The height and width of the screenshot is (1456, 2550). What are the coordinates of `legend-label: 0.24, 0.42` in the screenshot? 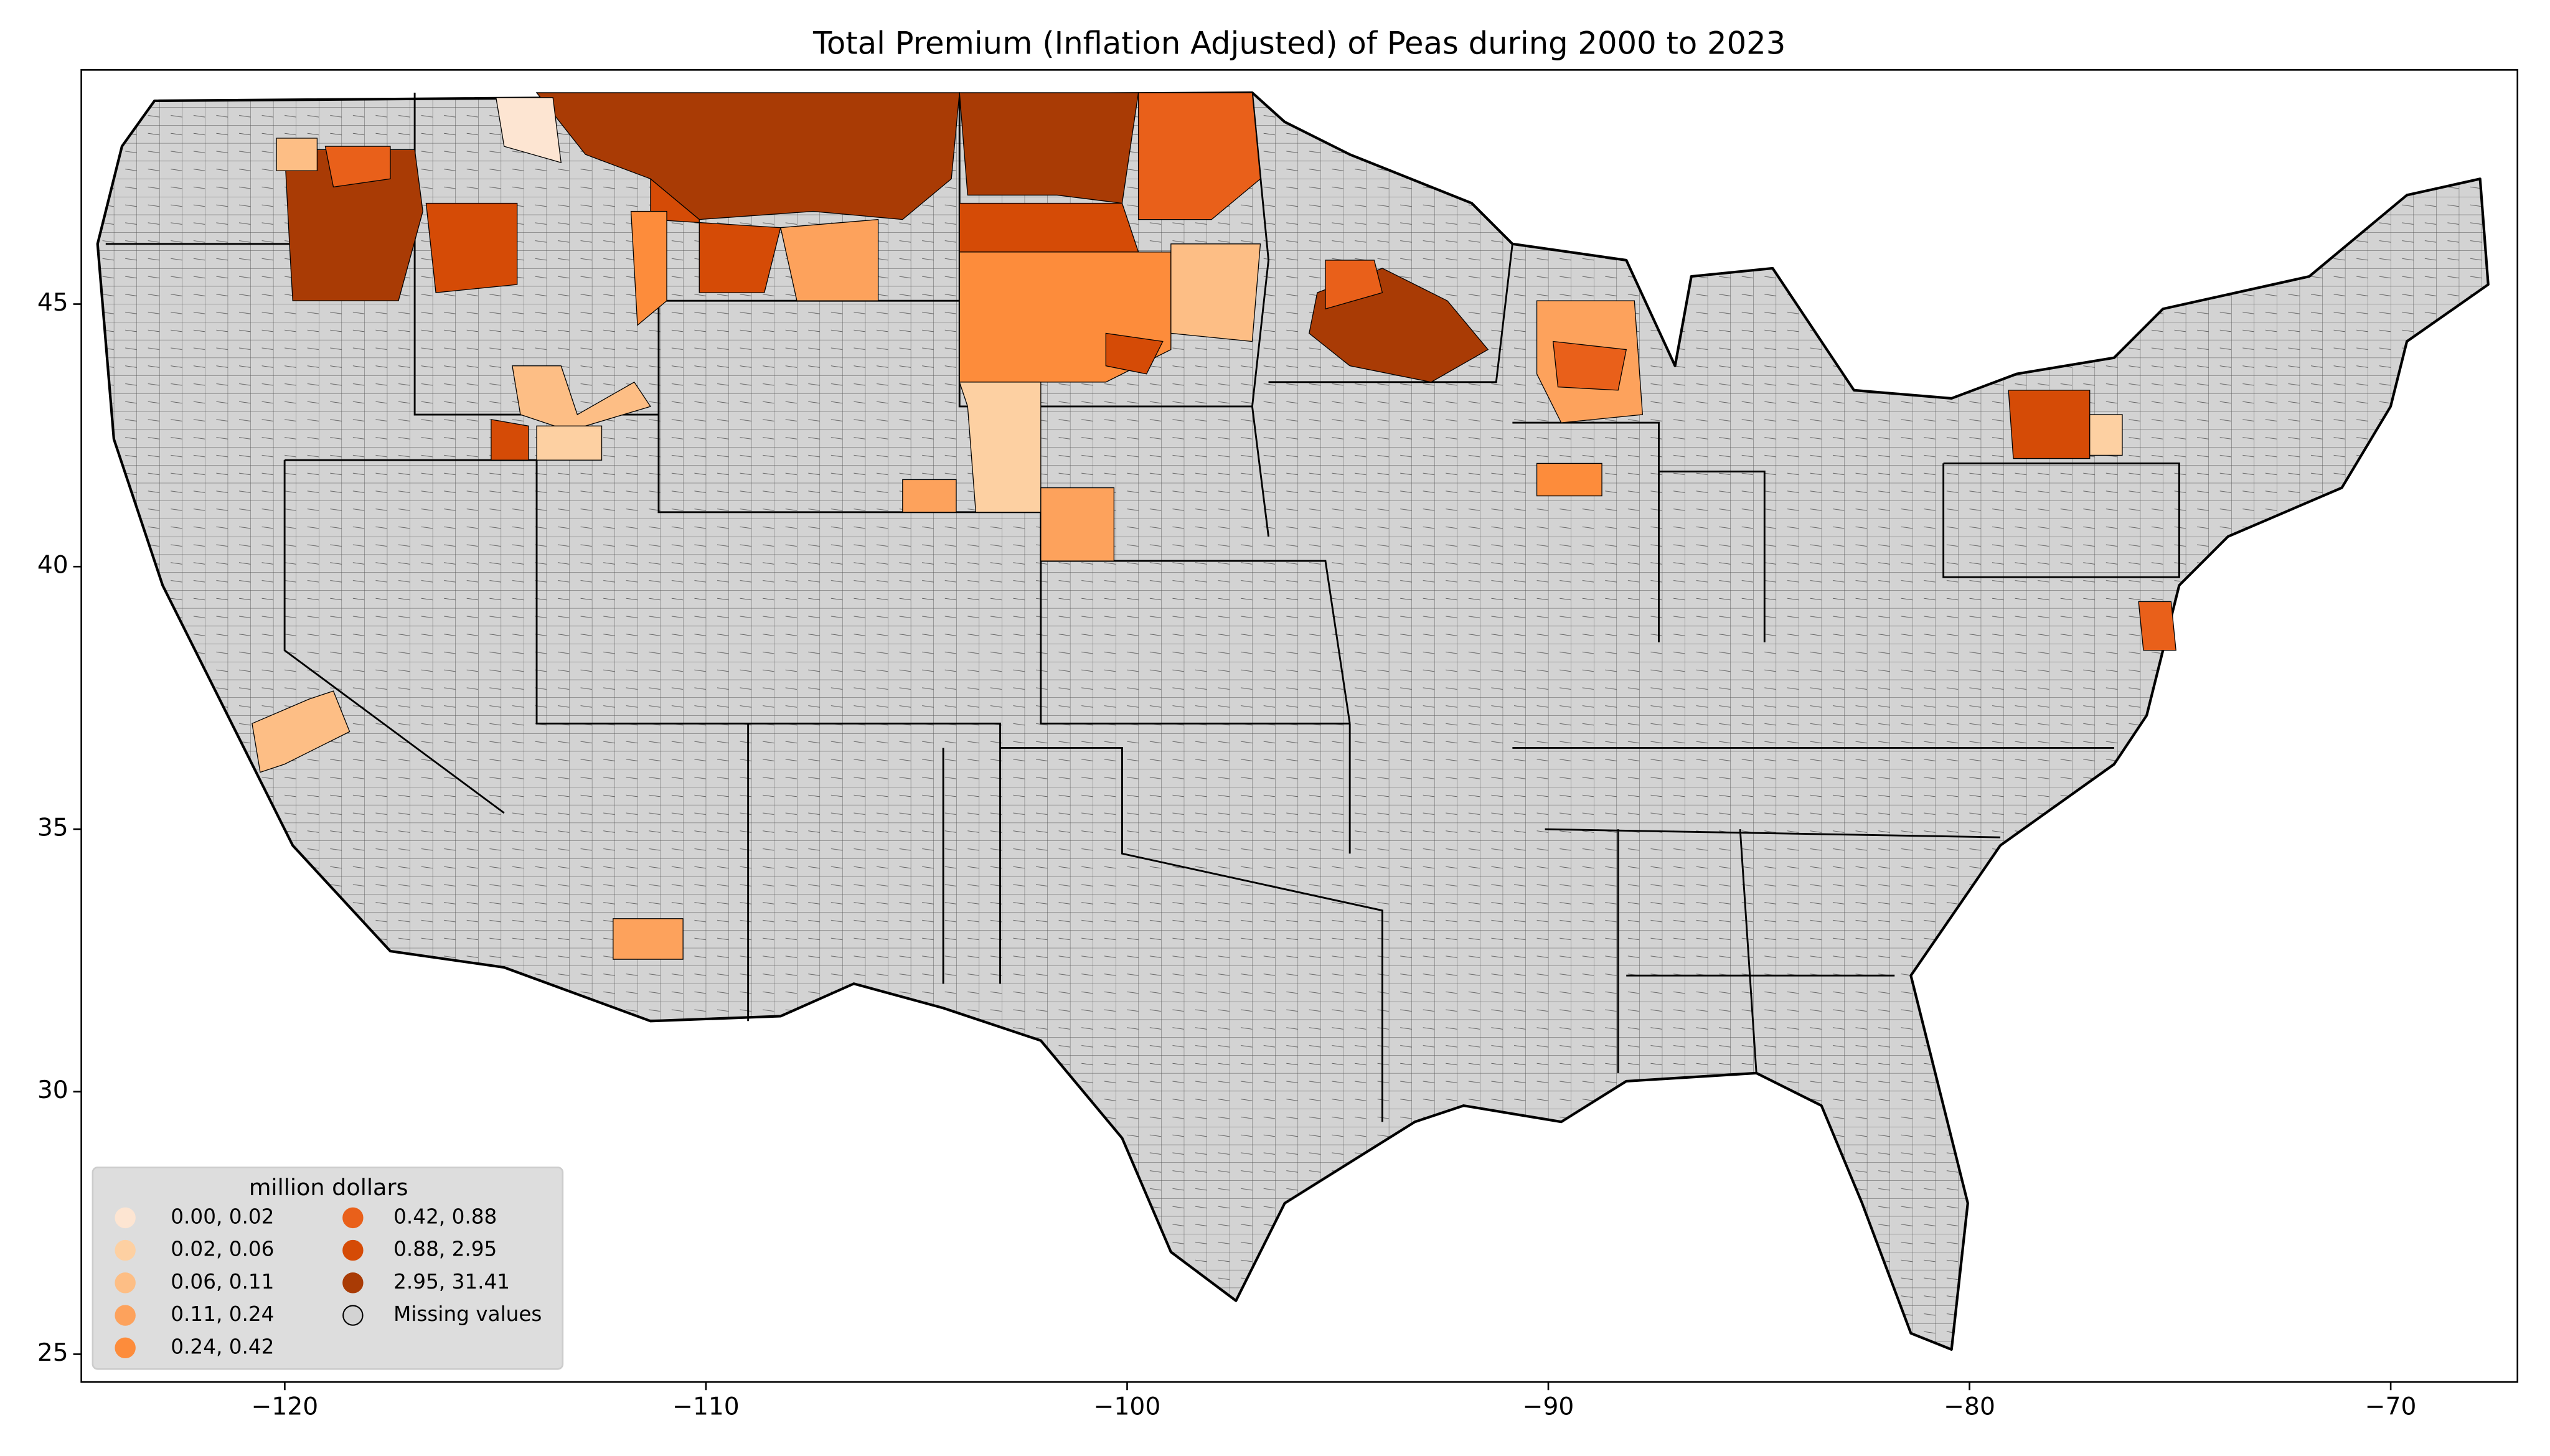 It's located at (222, 1346).